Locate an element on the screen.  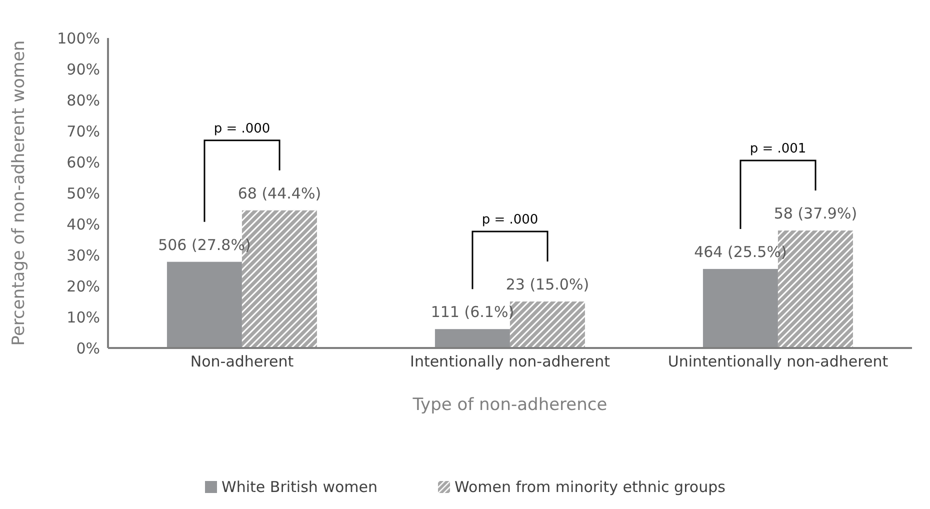
data-label: 464 (25.5%) is located at coordinates (740, 251).